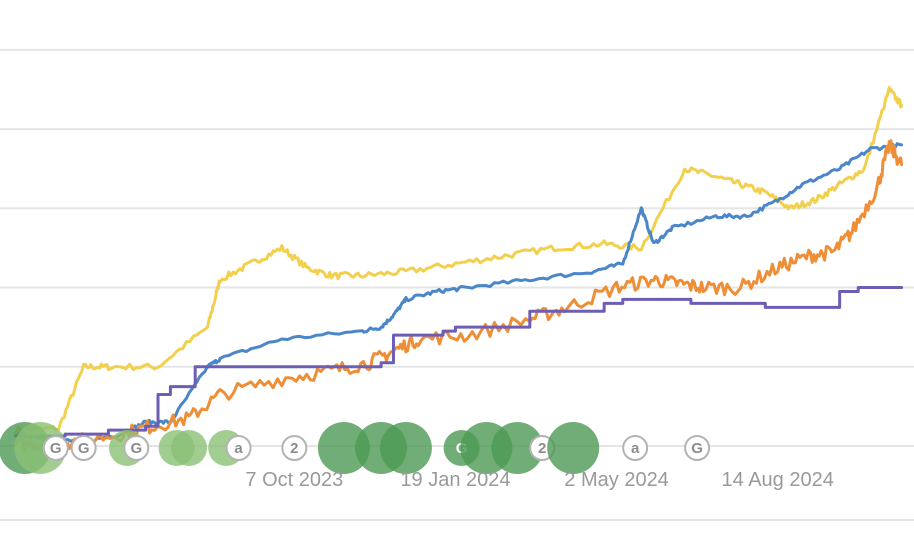 The width and height of the screenshot is (914, 540). I want to click on event-marker-19: a, so click(635, 448).